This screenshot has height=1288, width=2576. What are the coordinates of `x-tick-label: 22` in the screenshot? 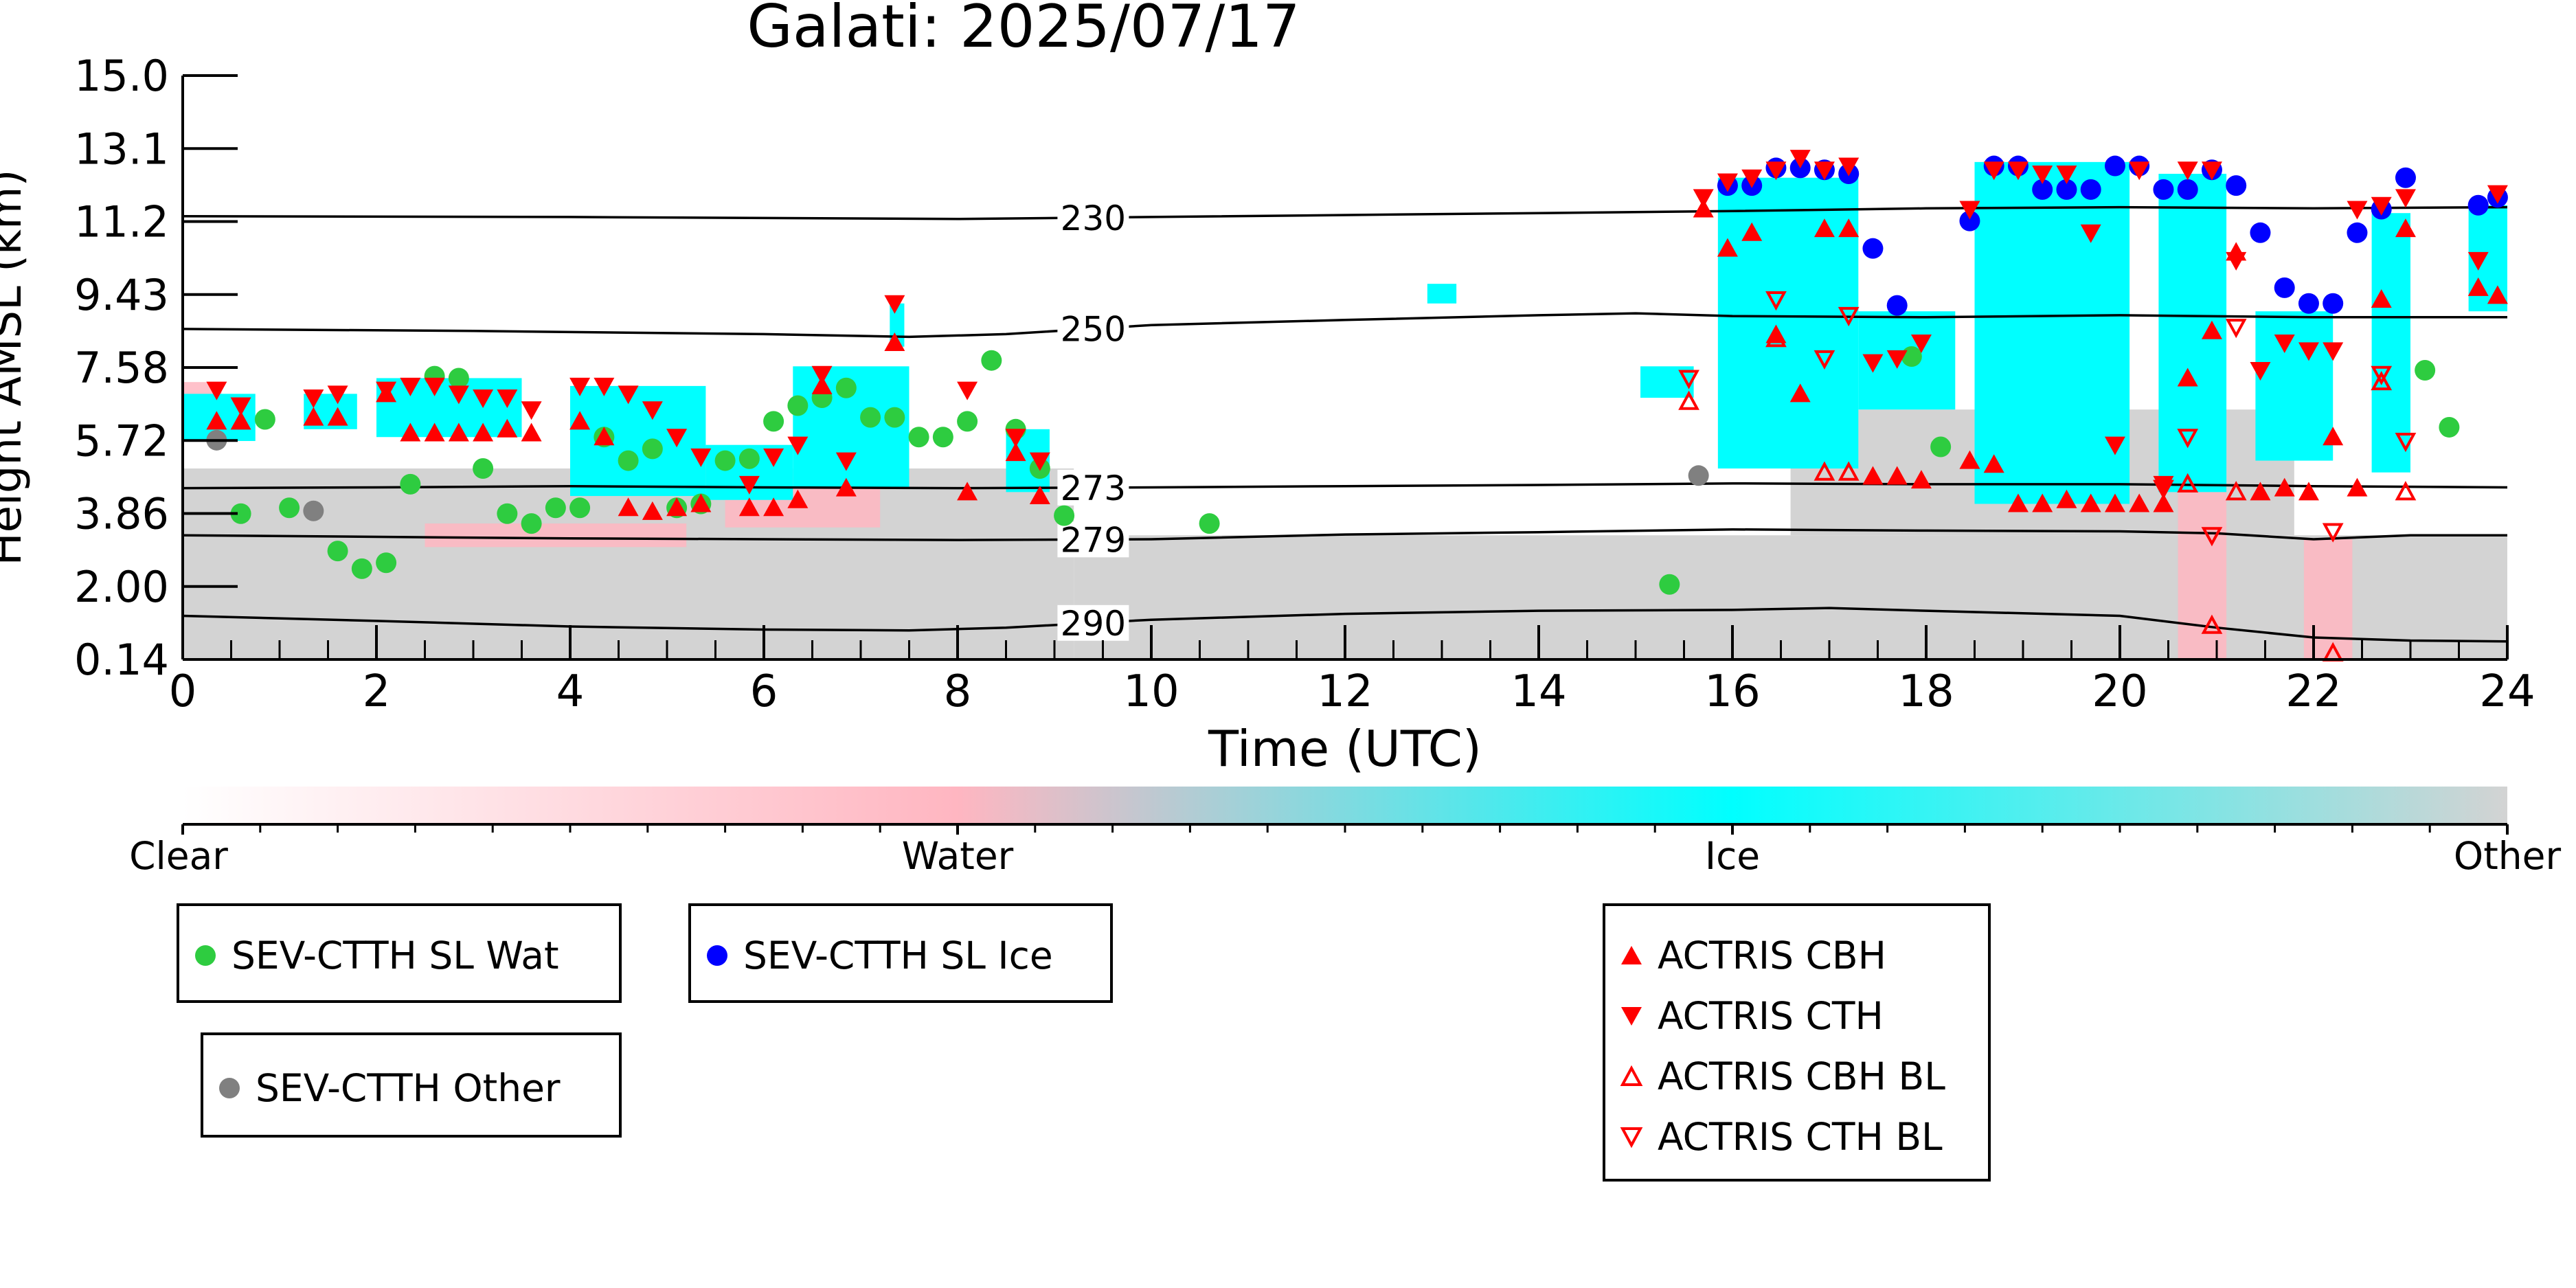 It's located at (2313, 691).